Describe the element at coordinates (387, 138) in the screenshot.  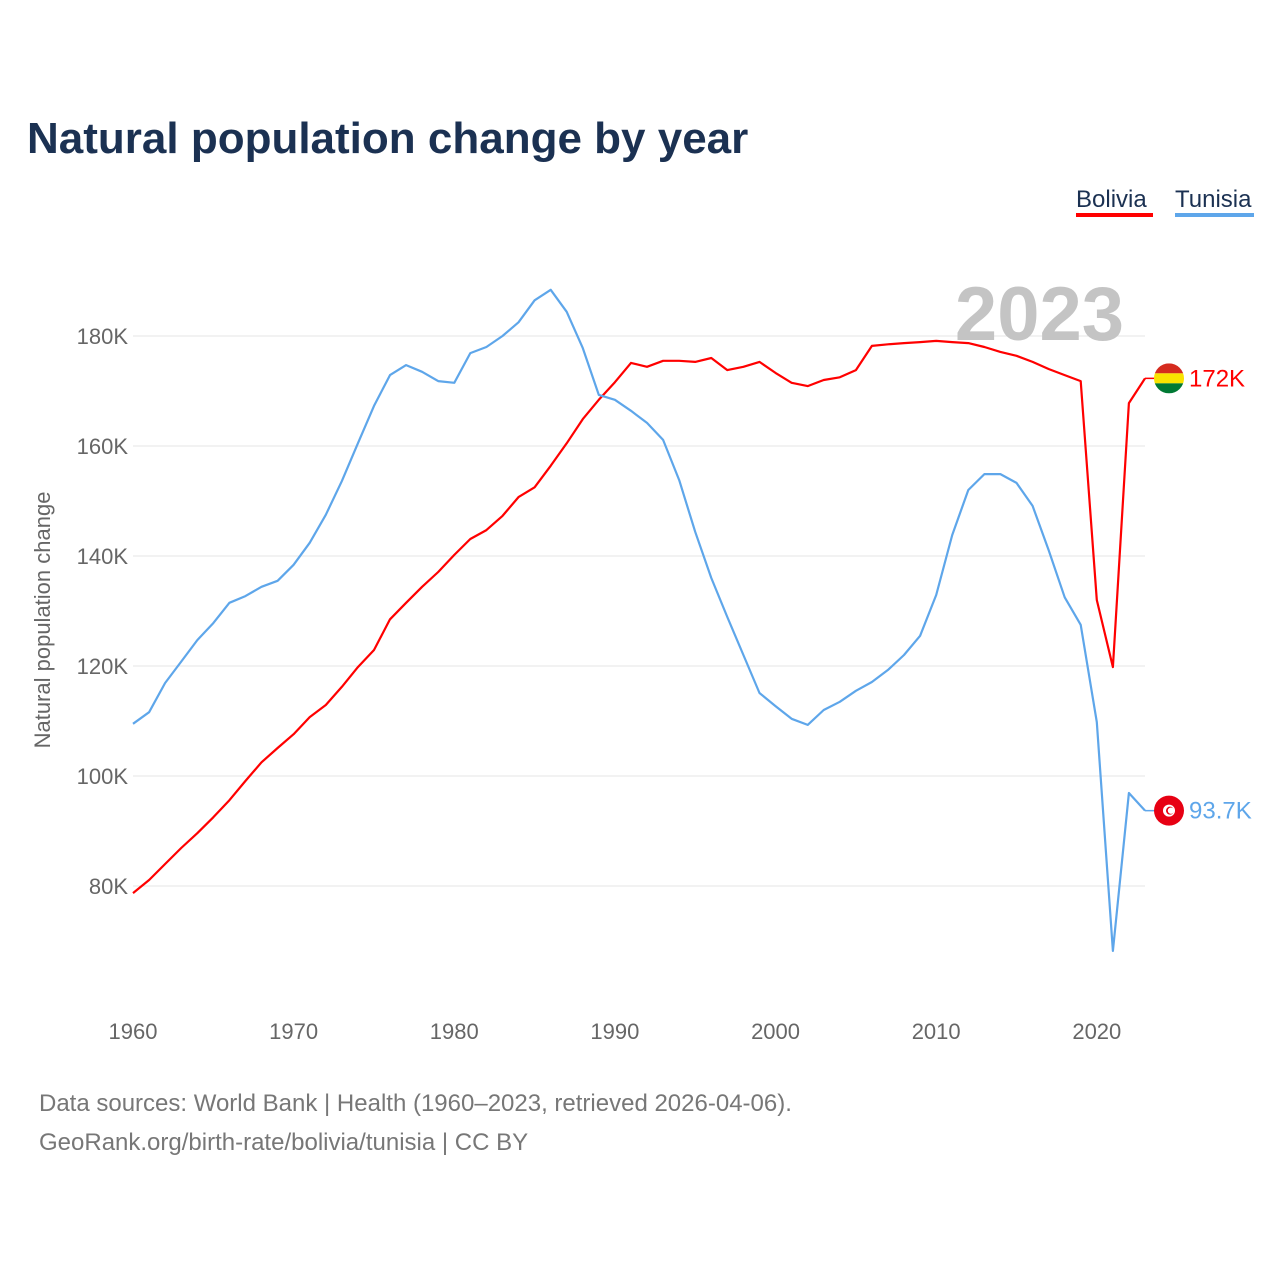
I see `chart-title: Natural population change by year` at that location.